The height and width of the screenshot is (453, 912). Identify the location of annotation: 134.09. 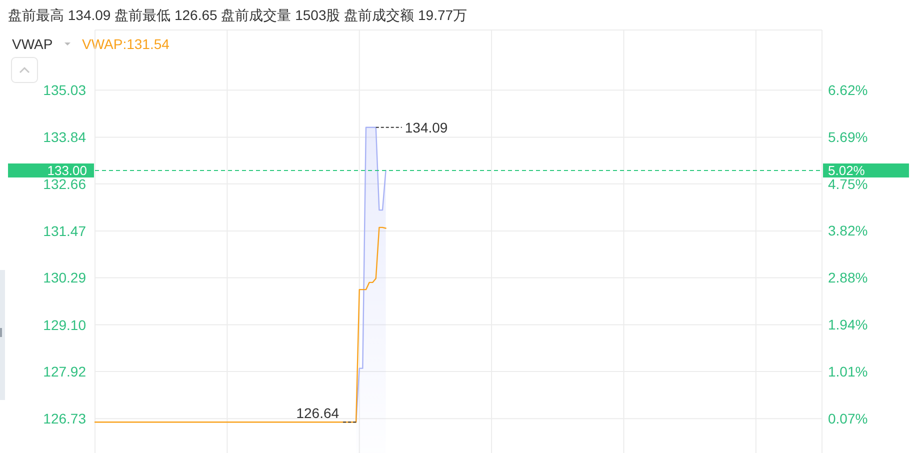
(426, 127).